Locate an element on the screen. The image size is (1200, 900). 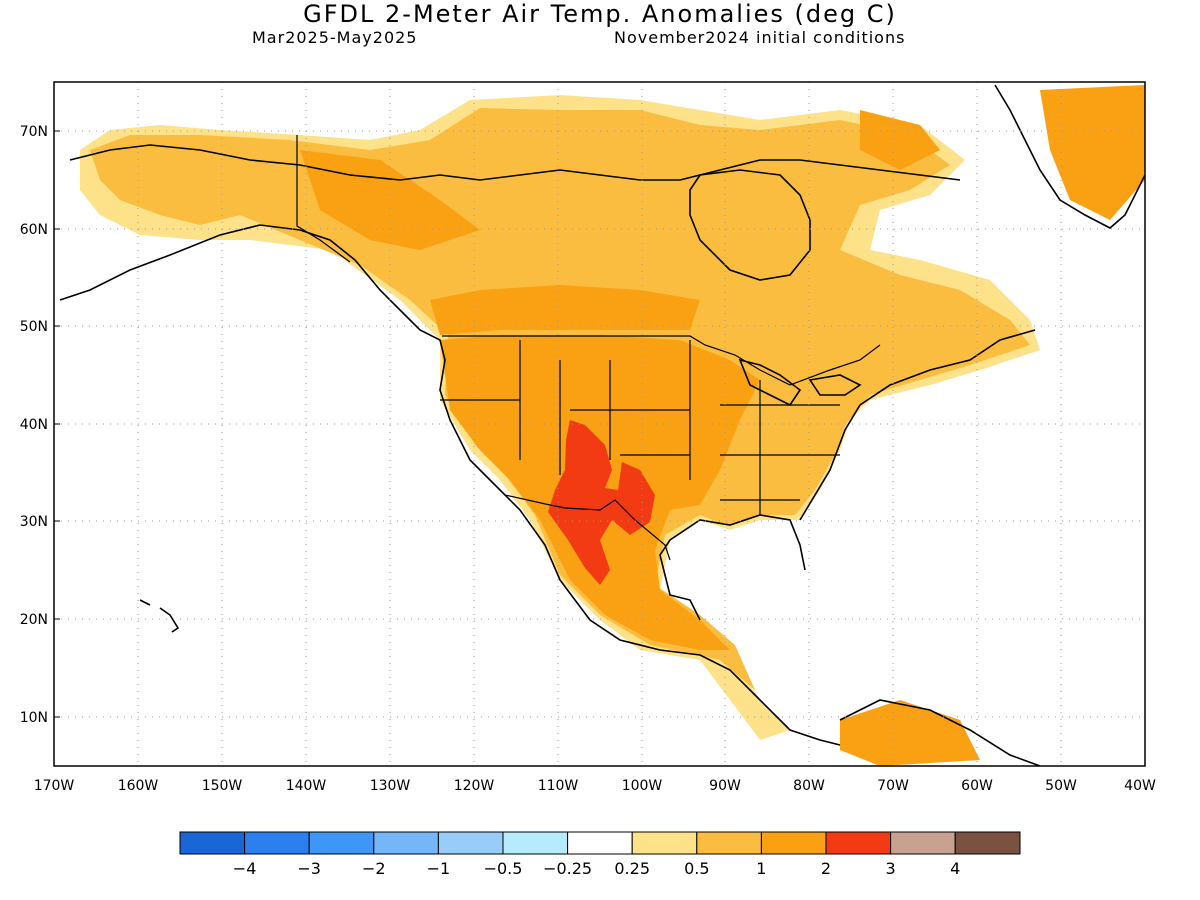
lat-ticks is located at coordinates (57, 424).